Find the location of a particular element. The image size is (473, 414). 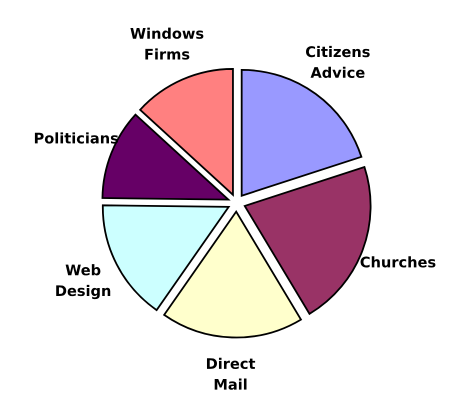

slice-label: Churches is located at coordinates (398, 262).